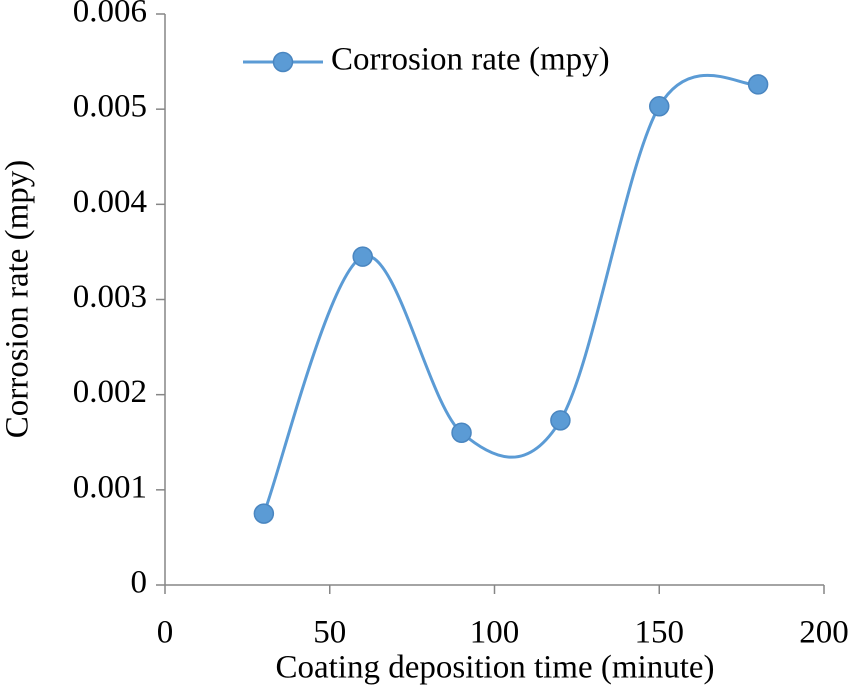  What do you see at coordinates (110, 202) in the screenshot?
I see `y-tick-label: 0.004` at bounding box center [110, 202].